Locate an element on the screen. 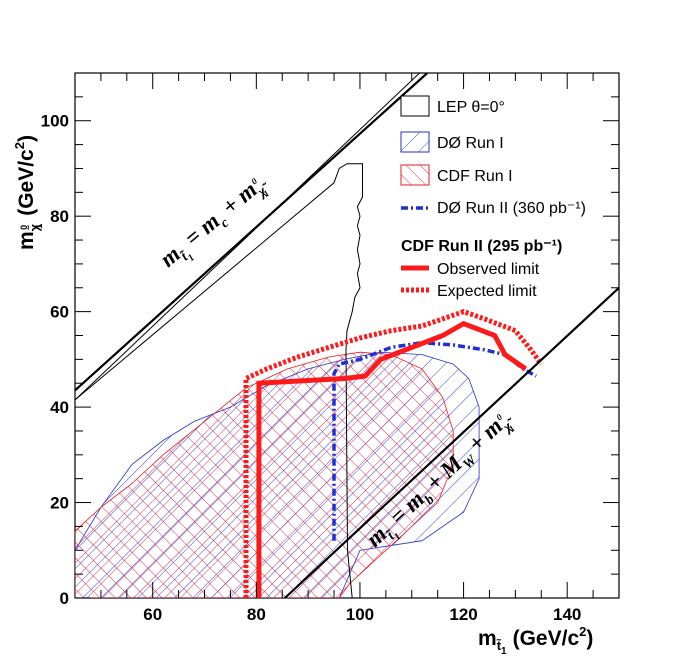  y-tick-label: 0 is located at coordinates (64, 598).